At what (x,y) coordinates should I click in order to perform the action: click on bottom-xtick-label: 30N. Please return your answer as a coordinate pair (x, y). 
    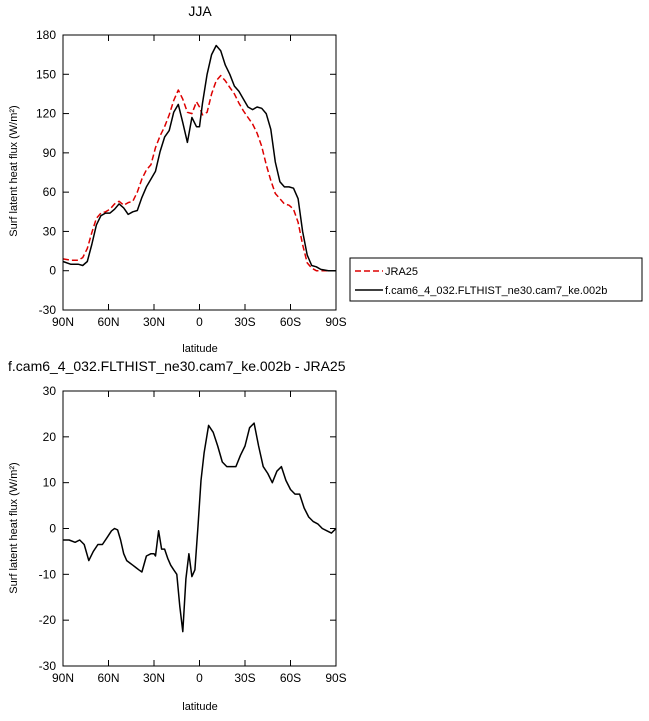
    Looking at the image, I should click on (154, 678).